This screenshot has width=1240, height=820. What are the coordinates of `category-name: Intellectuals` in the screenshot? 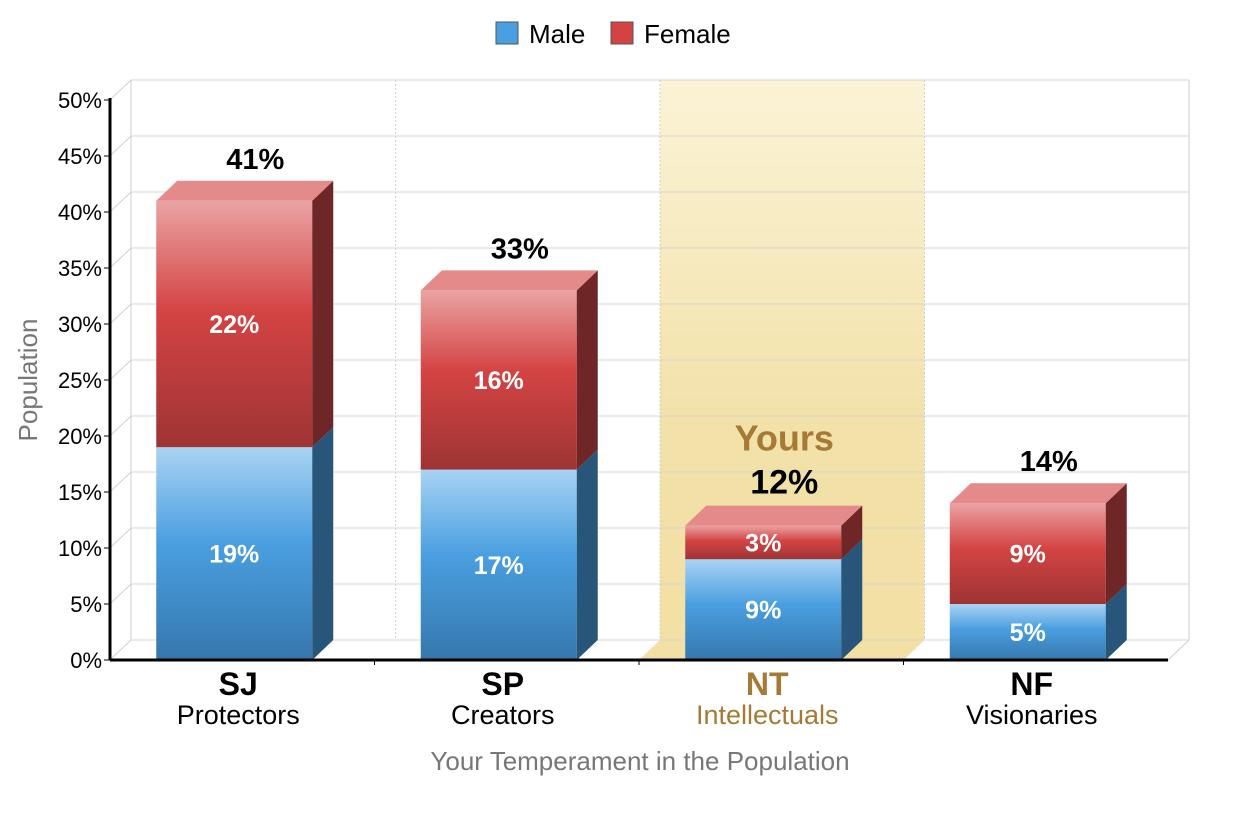 It's located at (767, 715).